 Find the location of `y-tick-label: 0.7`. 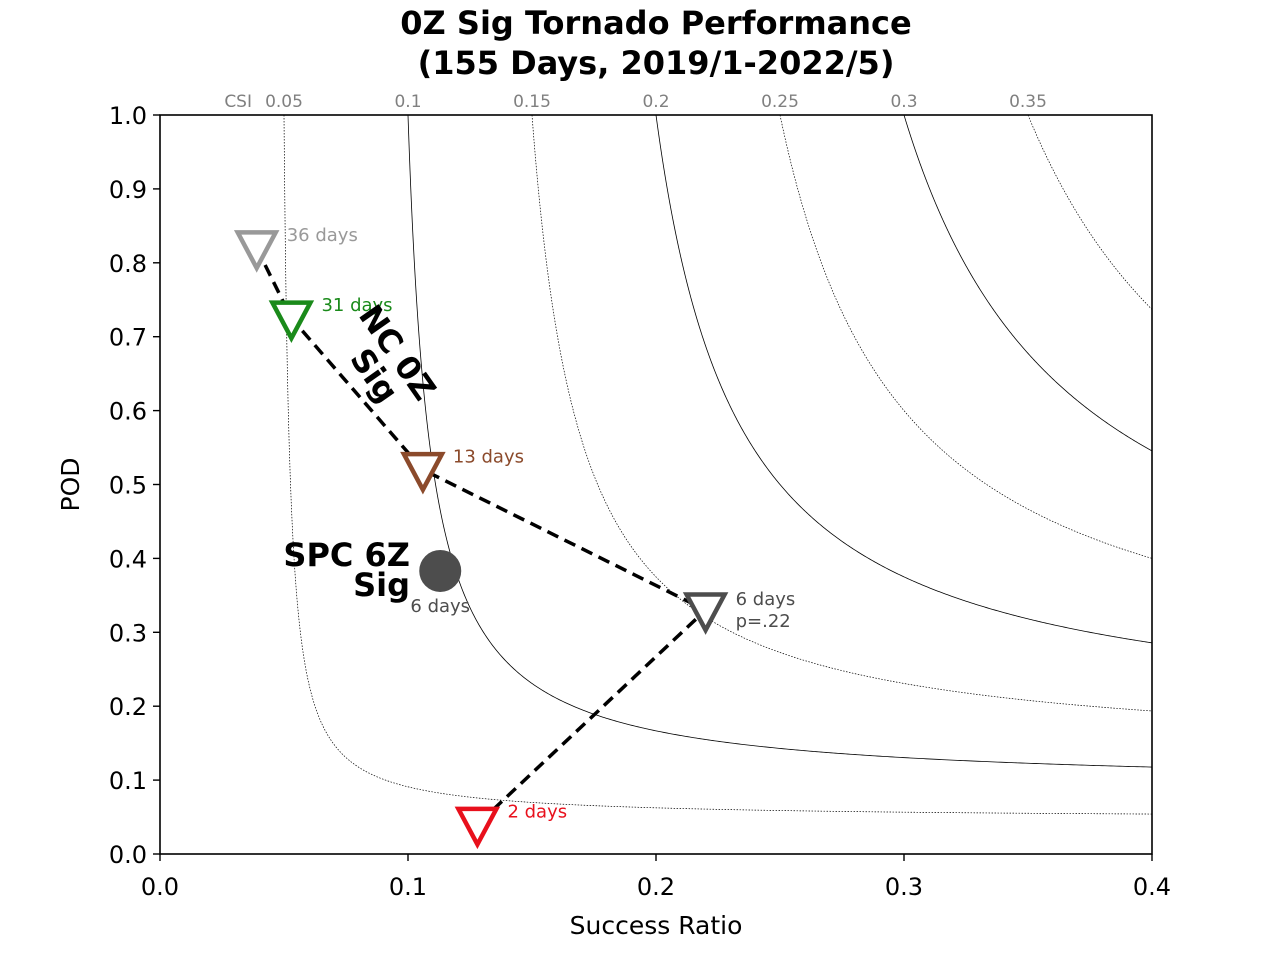

y-tick-label: 0.7 is located at coordinates (128, 338).